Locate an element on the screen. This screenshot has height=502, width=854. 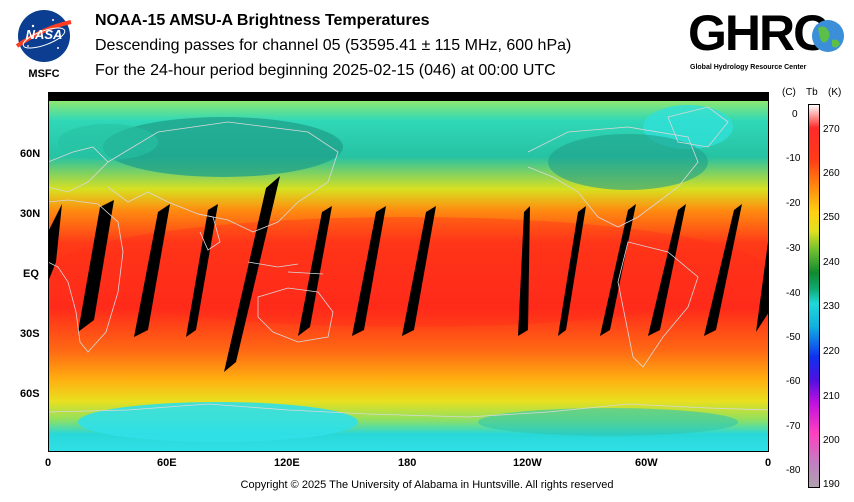
colorbar is located at coordinates (814, 296).